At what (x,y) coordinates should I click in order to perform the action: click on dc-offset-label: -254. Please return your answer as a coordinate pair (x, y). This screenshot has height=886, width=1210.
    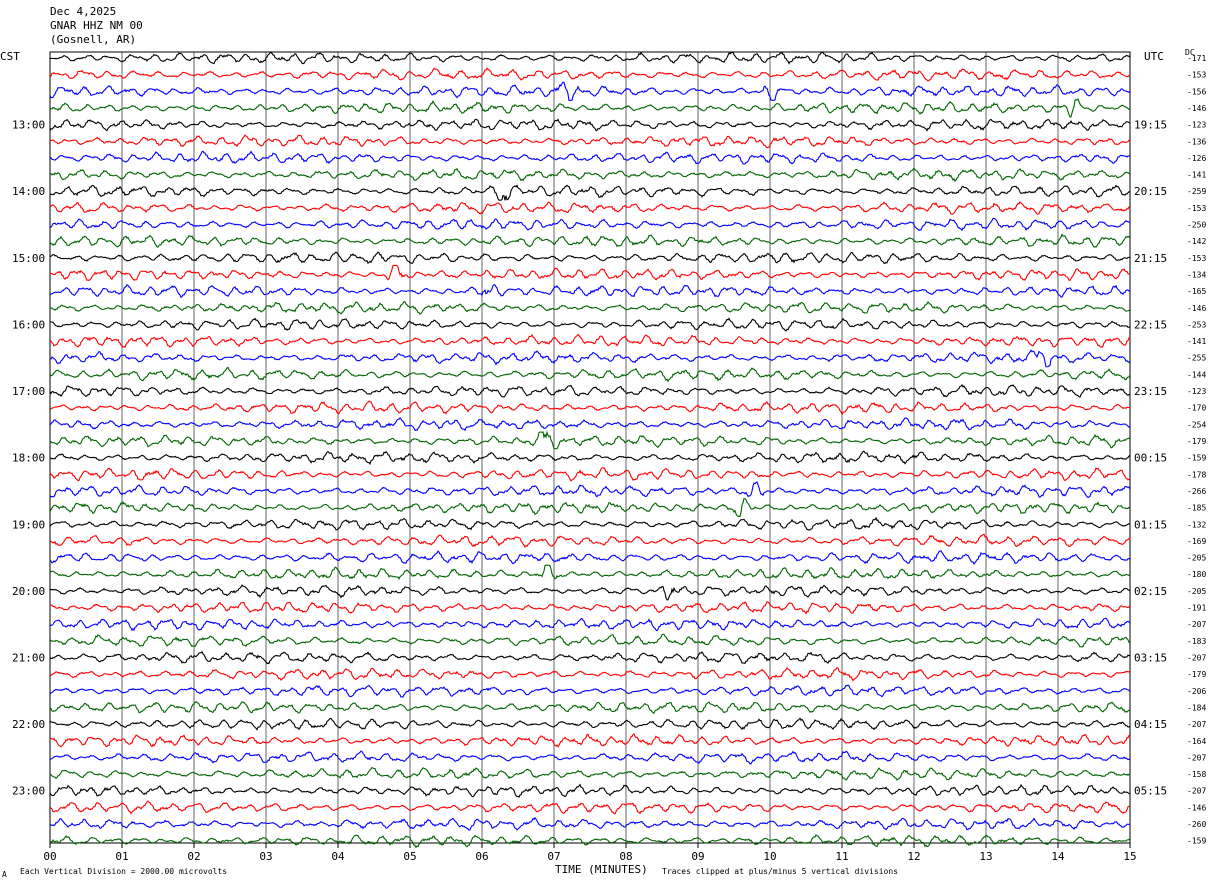
    Looking at the image, I should click on (1196, 424).